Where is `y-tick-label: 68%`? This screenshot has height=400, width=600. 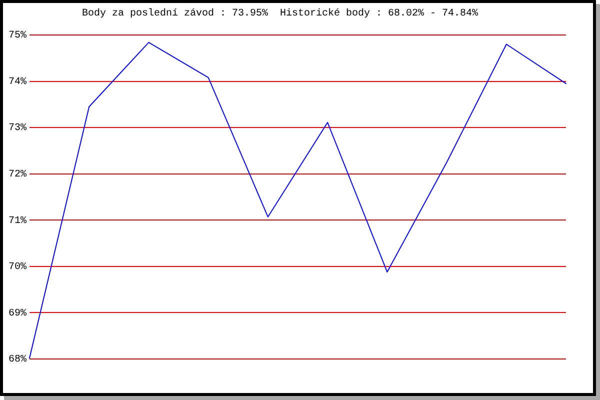 y-tick-label: 68% is located at coordinates (17, 360).